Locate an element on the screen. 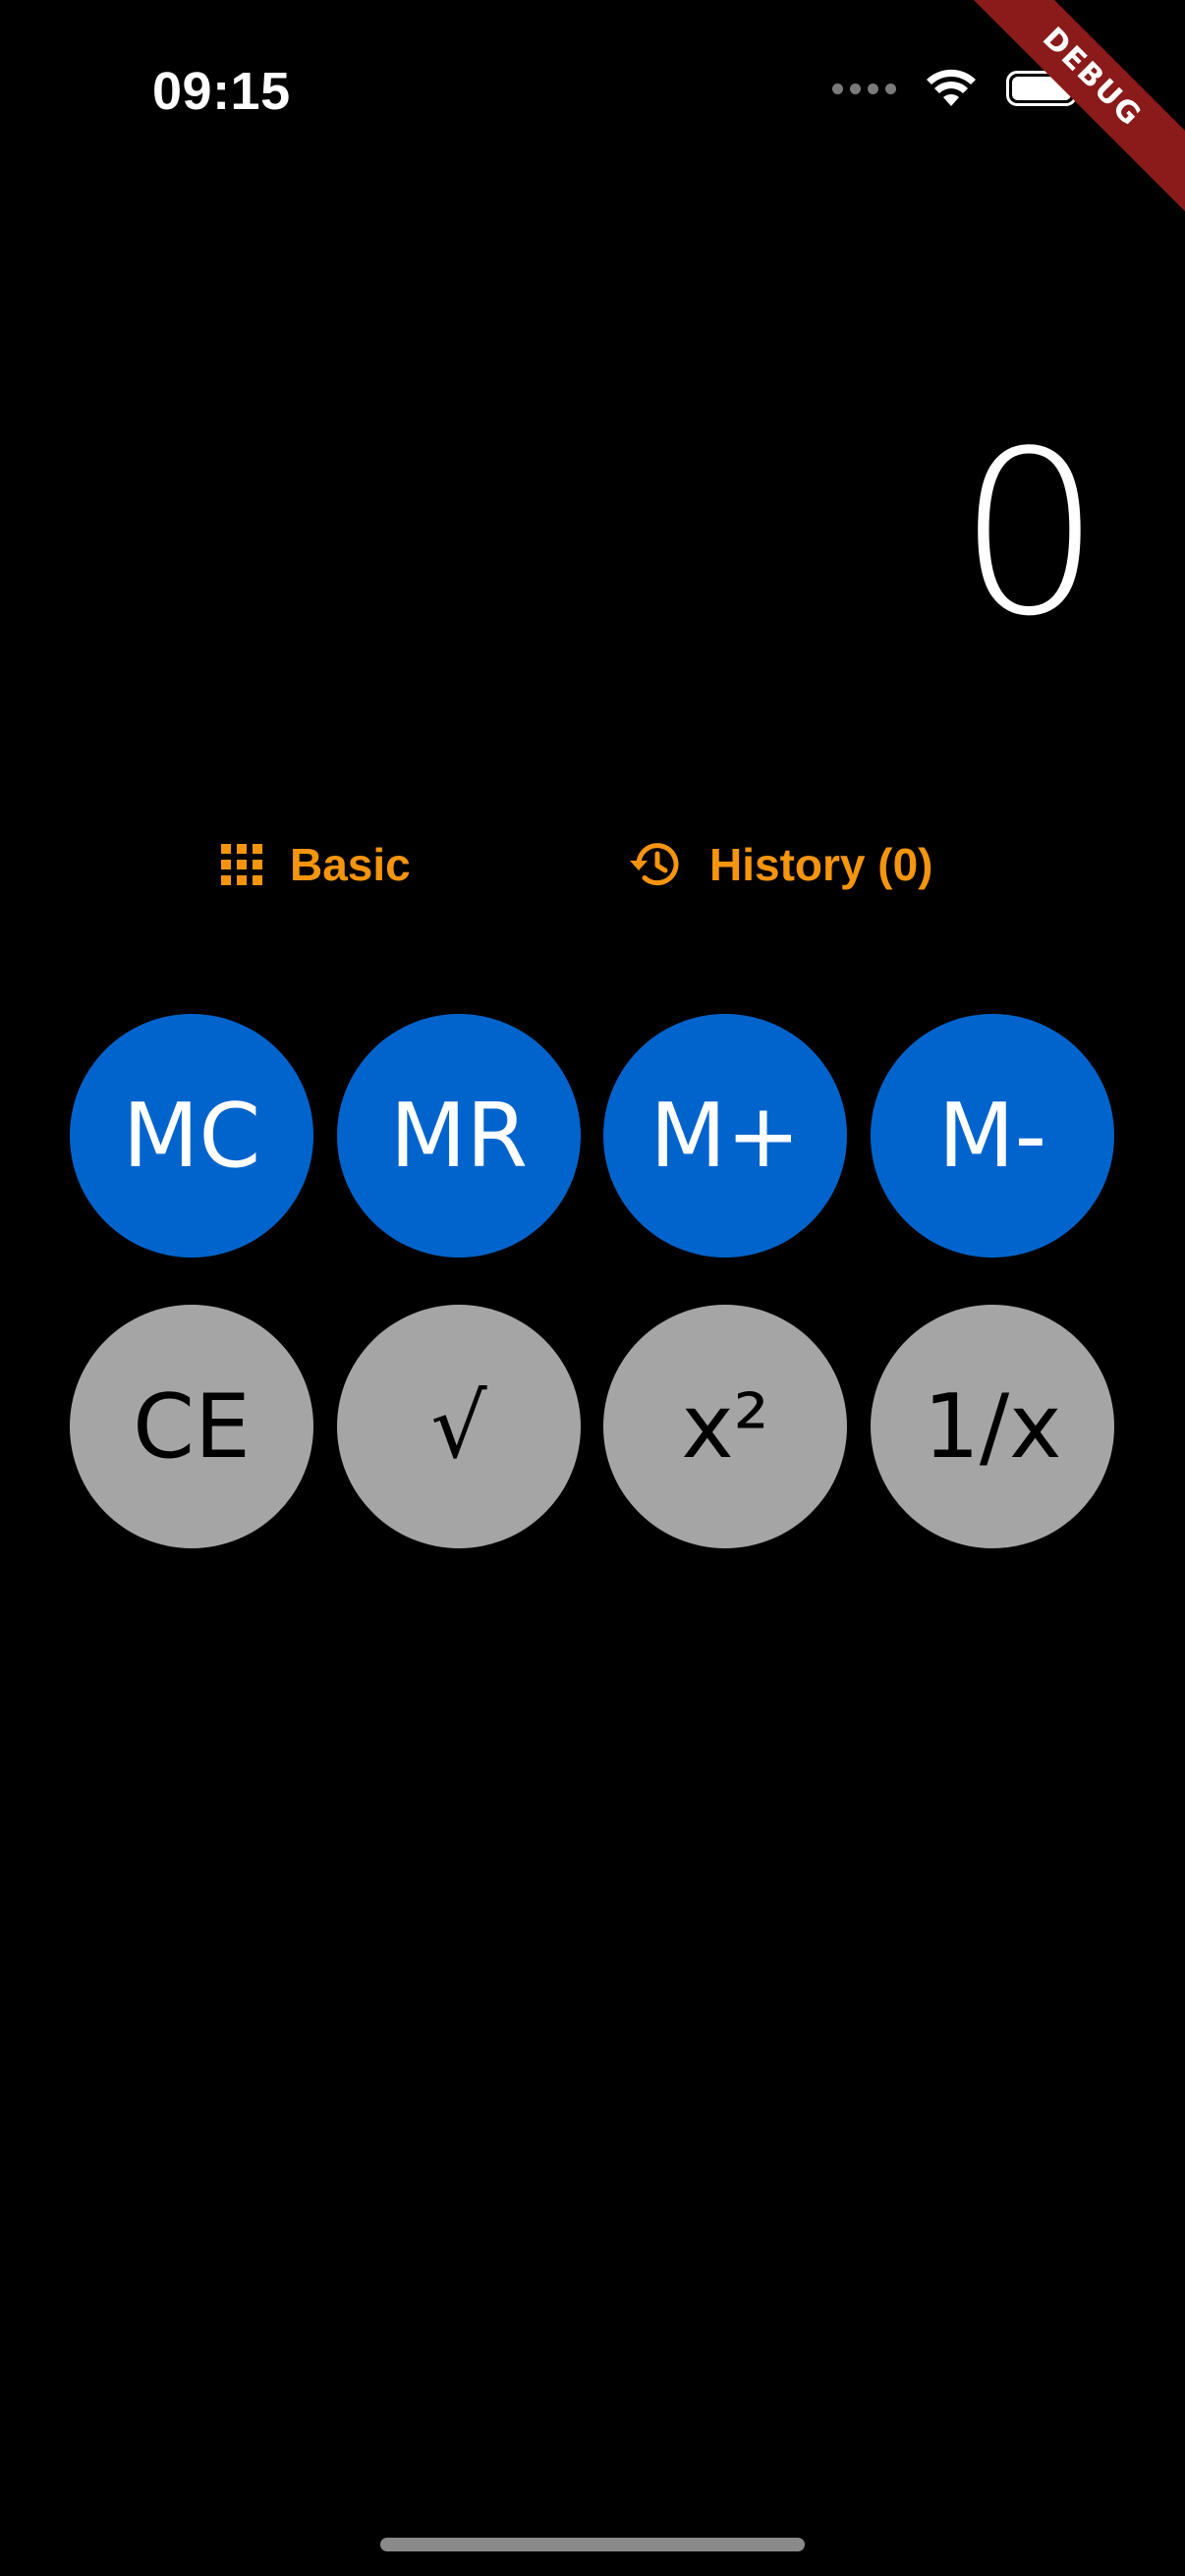 The height and width of the screenshot is (2576, 1185). memory-recall-button: MR is located at coordinates (459, 1136).